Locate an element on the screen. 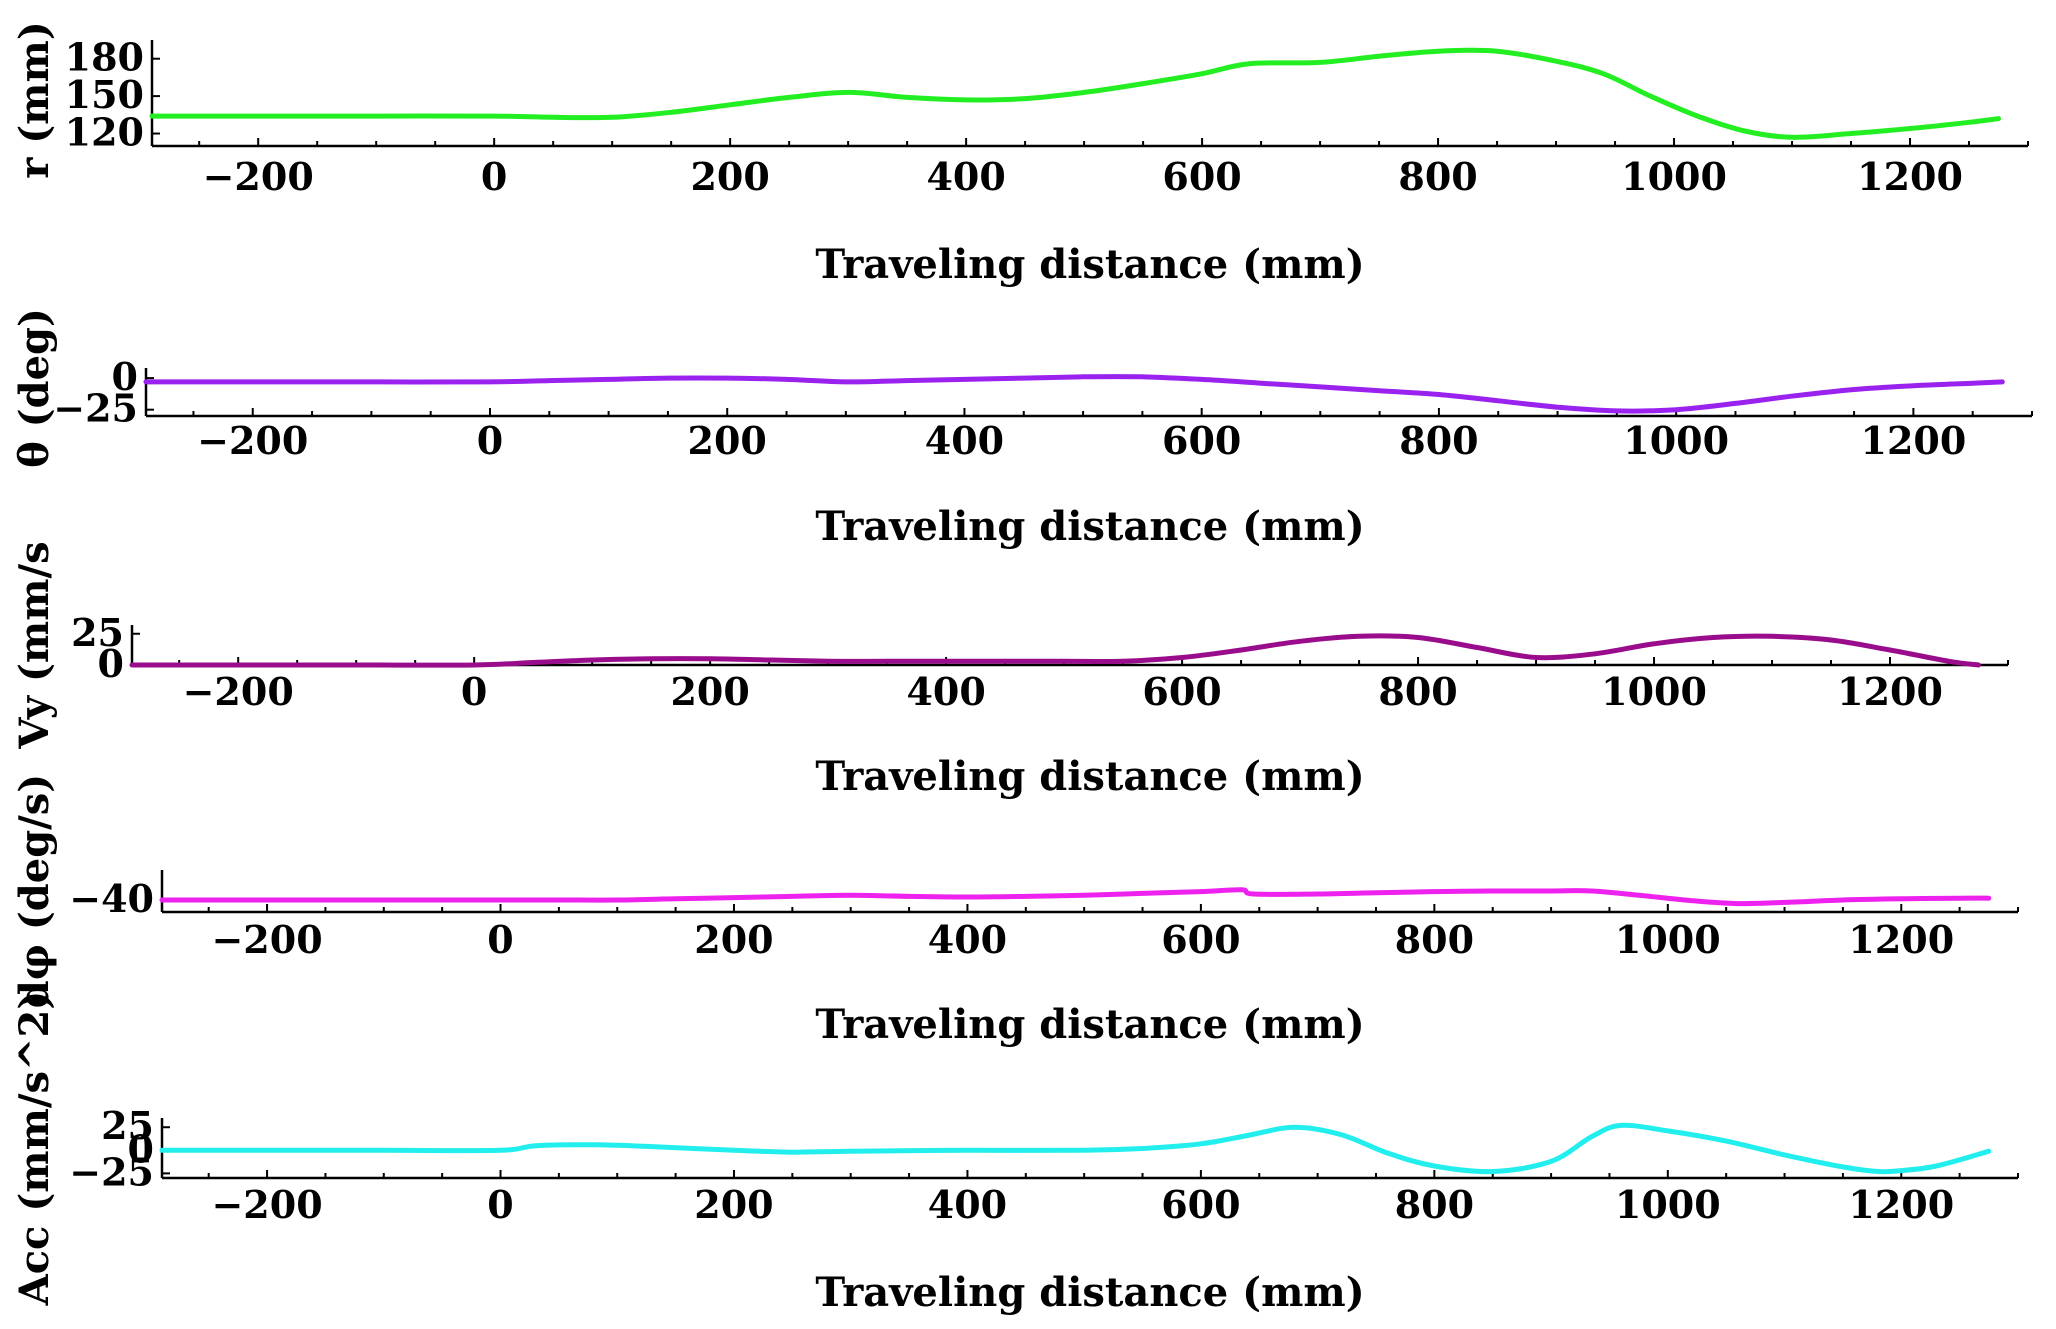 This screenshot has width=2056, height=1329. y-tick-label: −40 is located at coordinates (111, 898).